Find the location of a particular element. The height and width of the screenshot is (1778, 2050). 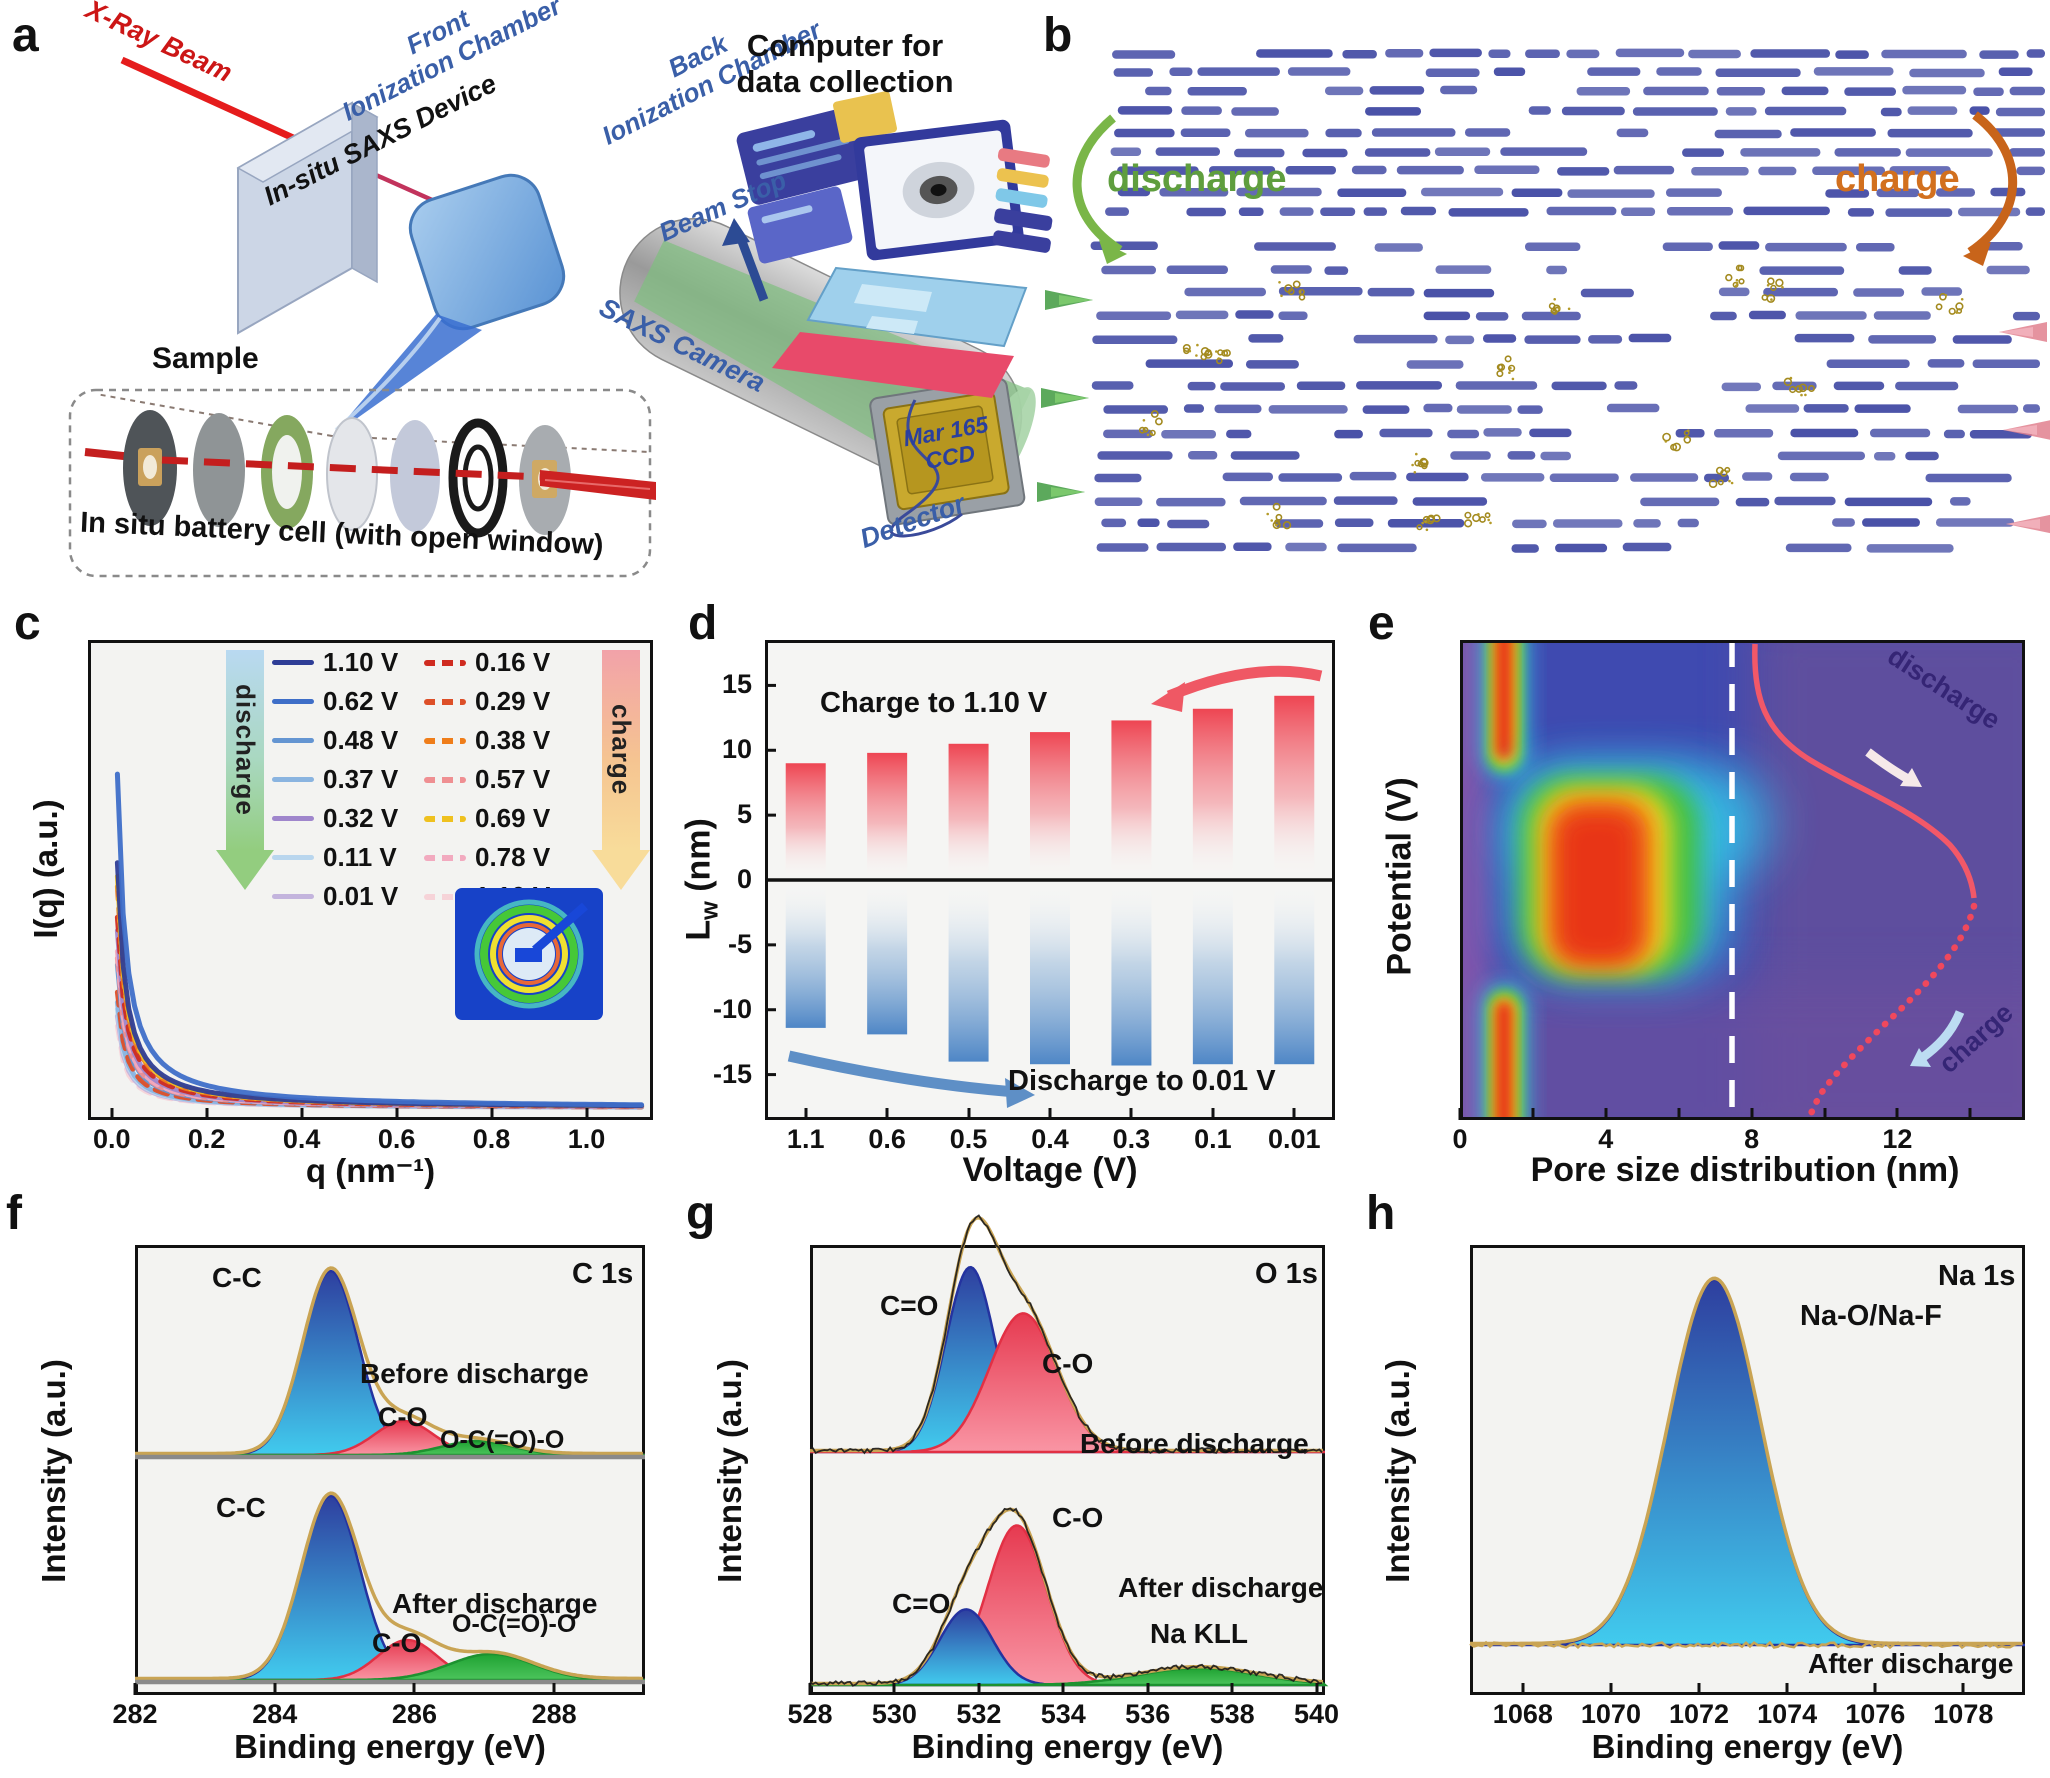

charge-bar is located at coordinates (805, 821).